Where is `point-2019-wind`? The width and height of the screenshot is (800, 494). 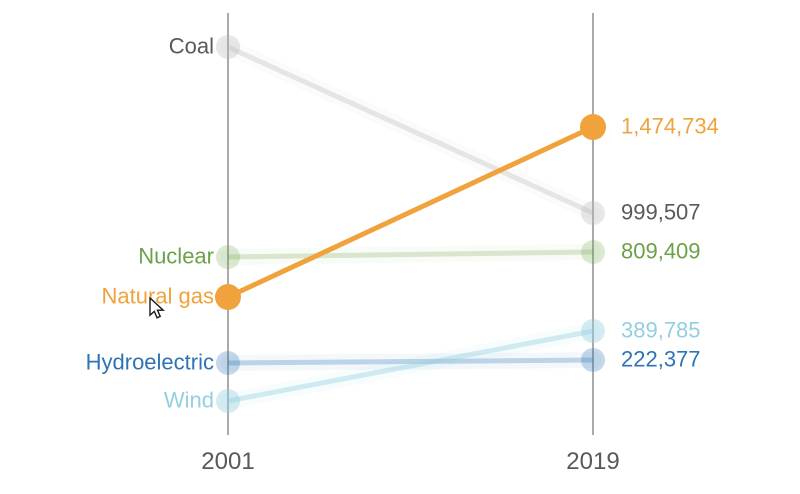
point-2019-wind is located at coordinates (593, 331).